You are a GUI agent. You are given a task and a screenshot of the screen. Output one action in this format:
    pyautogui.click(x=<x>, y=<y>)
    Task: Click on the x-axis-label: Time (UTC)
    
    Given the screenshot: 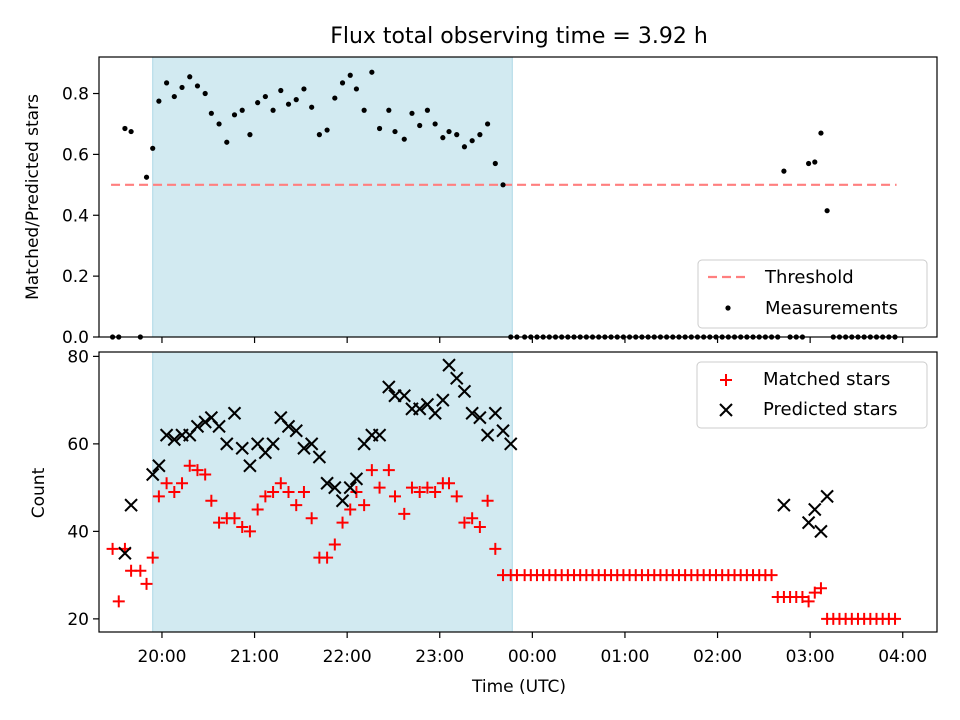 What is the action you would take?
    pyautogui.click(x=518, y=687)
    